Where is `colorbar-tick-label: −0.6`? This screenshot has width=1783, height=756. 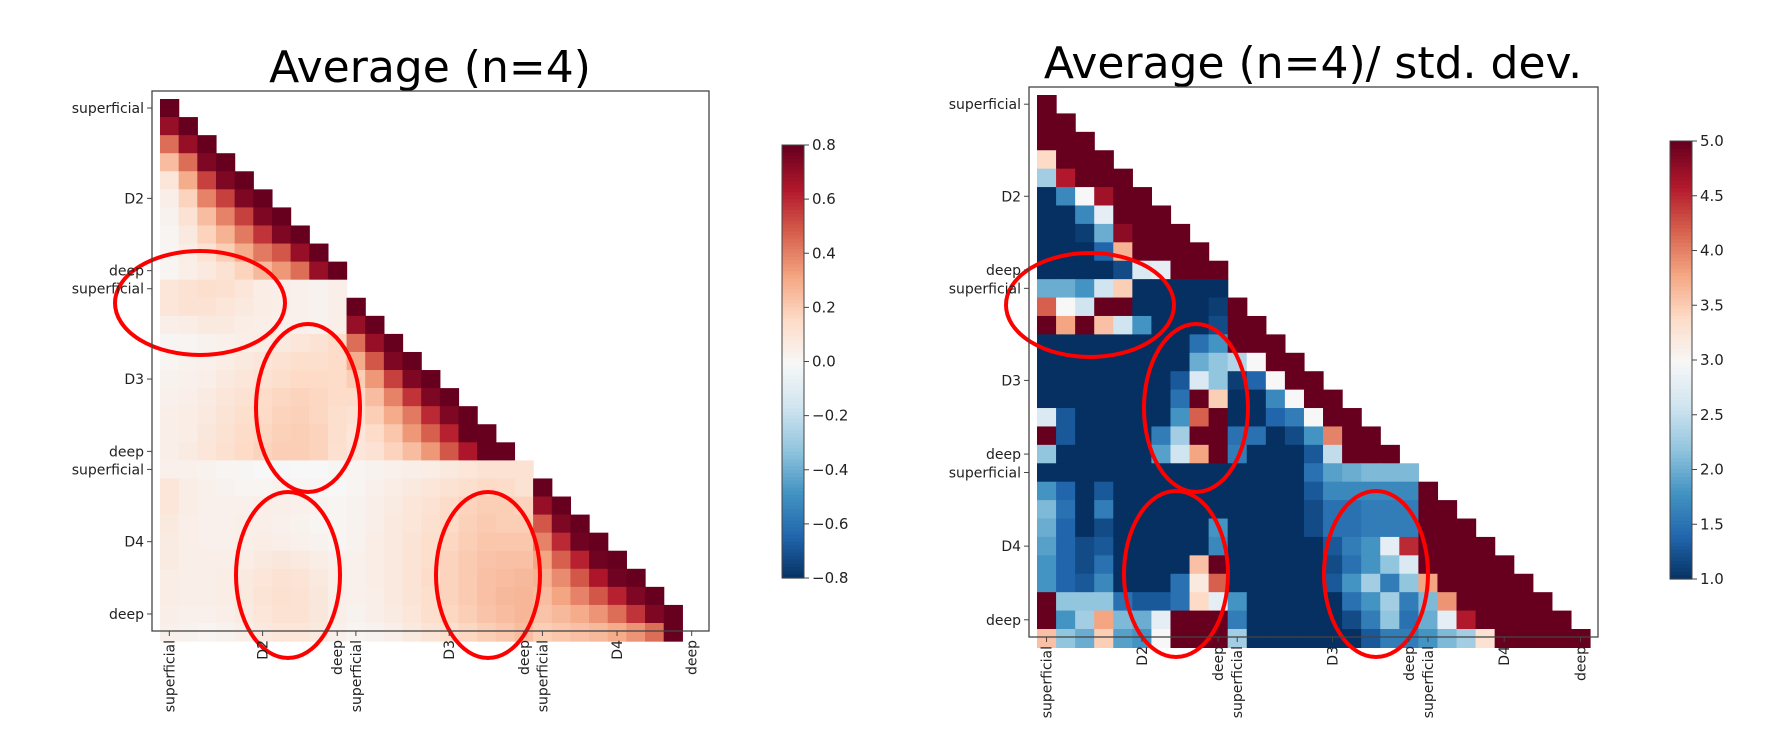
colorbar-tick-label: −0.6 is located at coordinates (830, 524).